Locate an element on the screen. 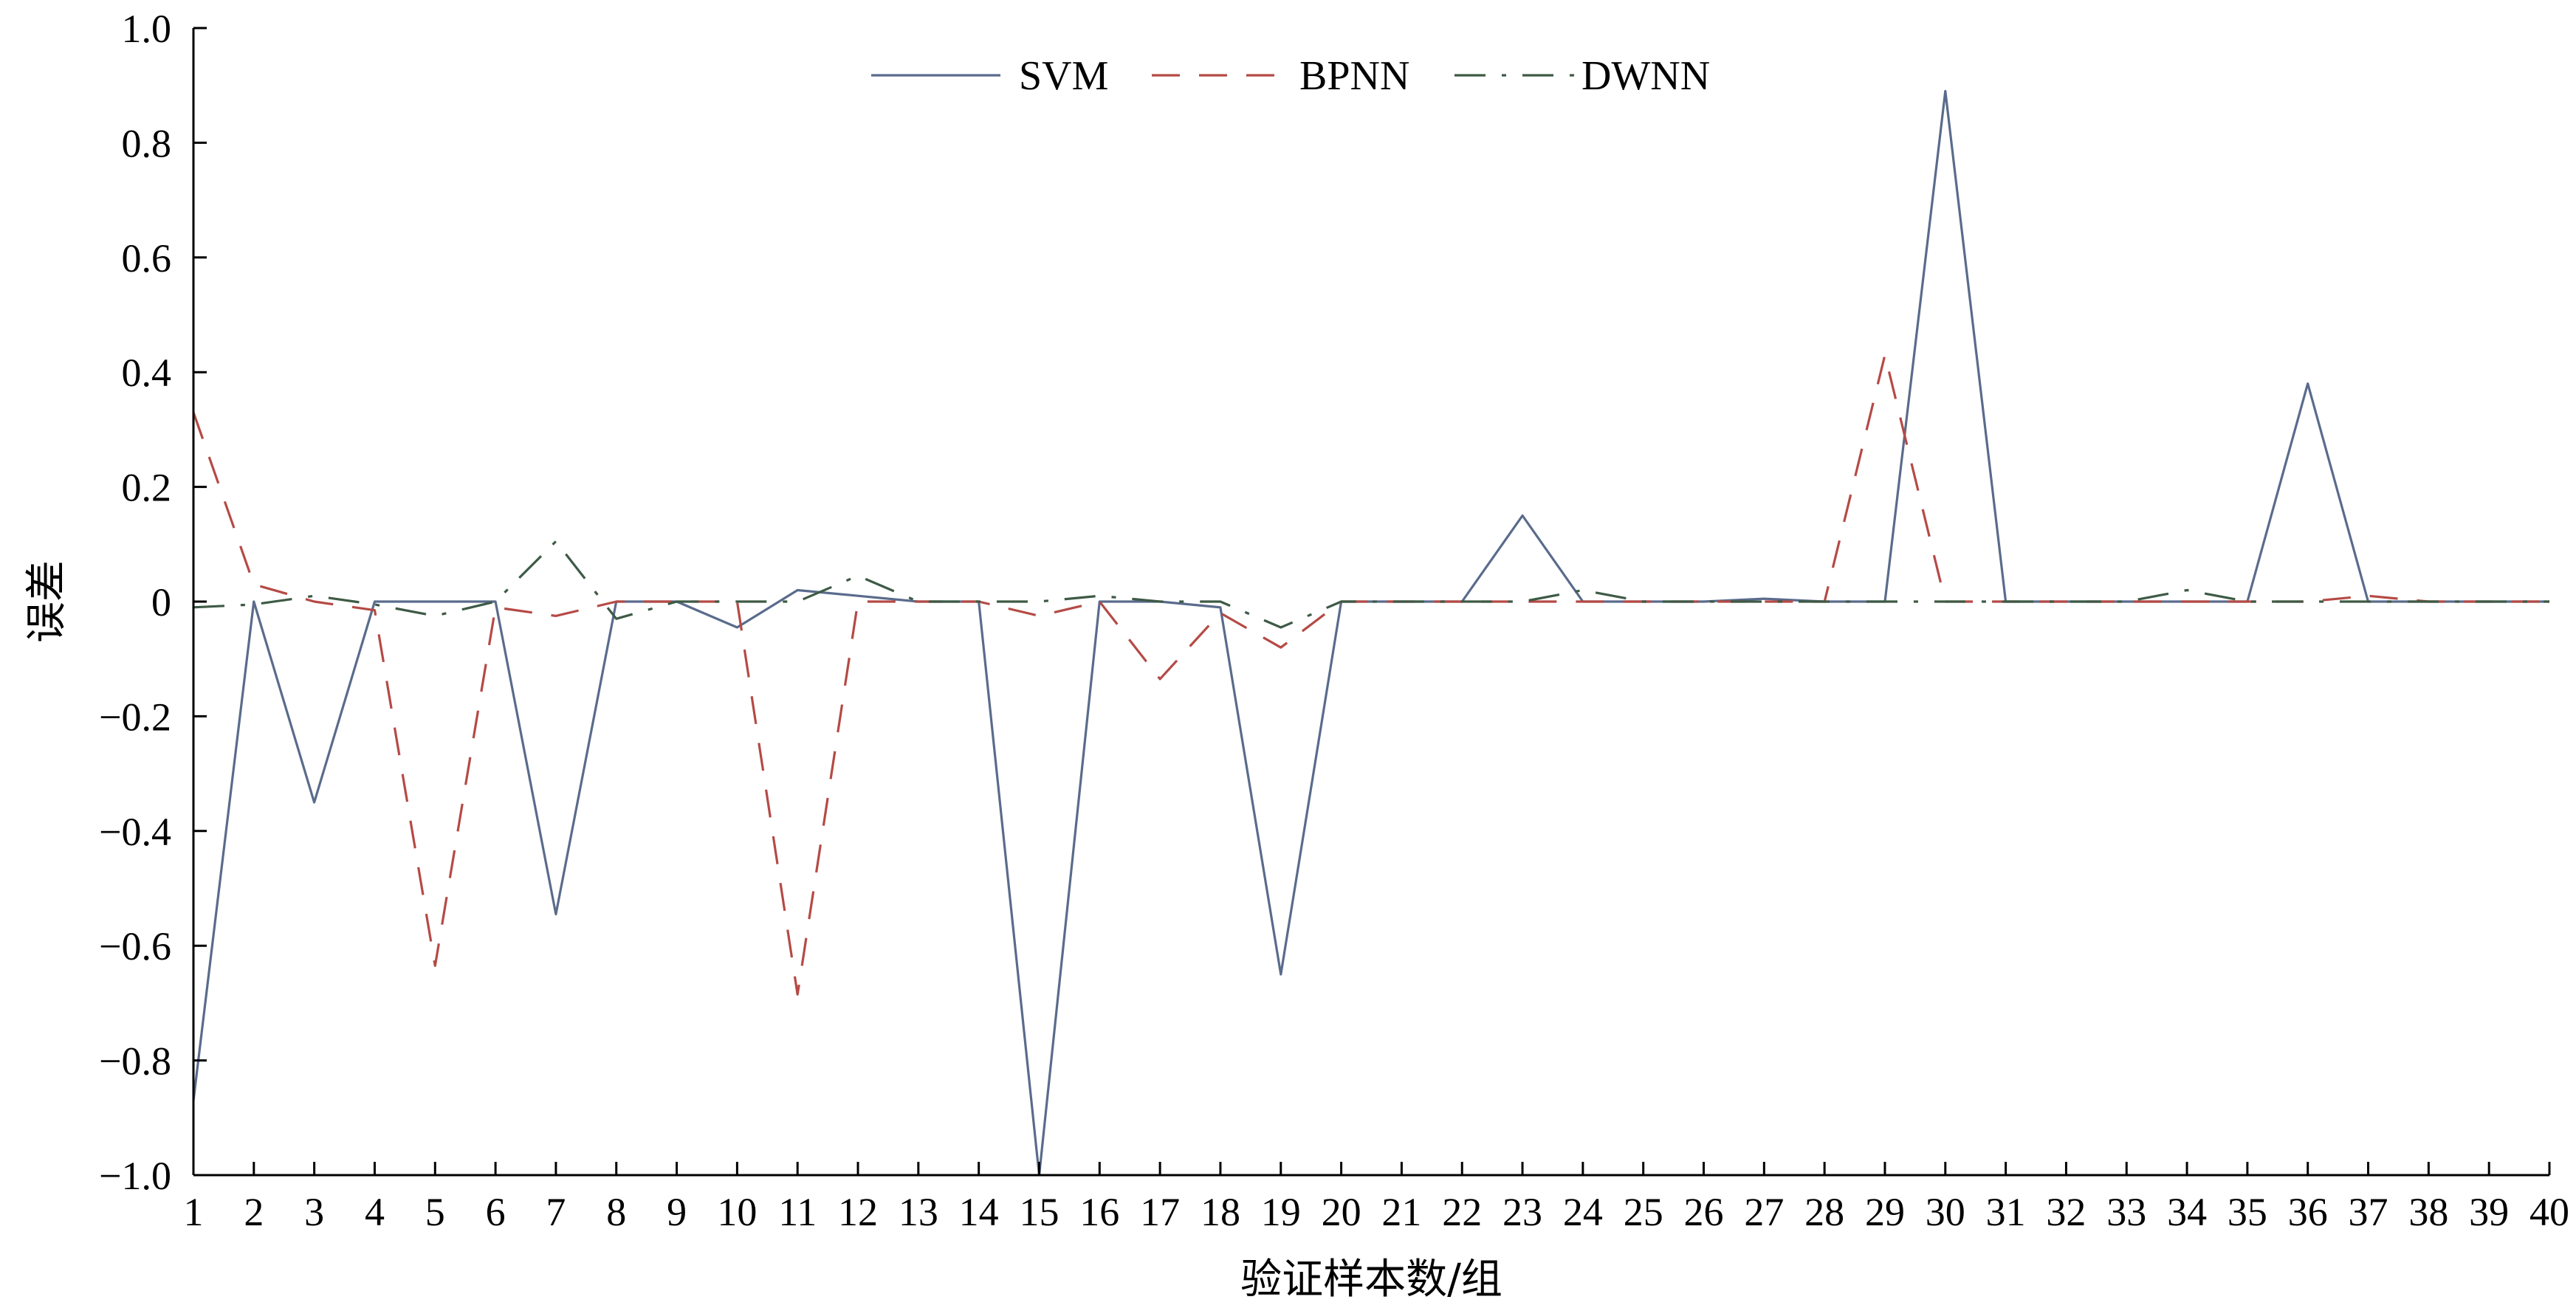 This screenshot has height=1308, width=2576. x-tick-label: 22 is located at coordinates (1462, 1212).